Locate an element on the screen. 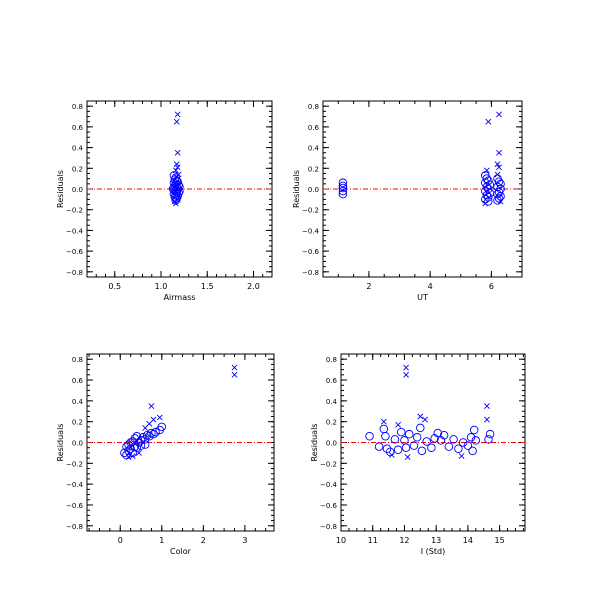 This screenshot has width=608, height=608. x-tick-label: 15 is located at coordinates (500, 540).